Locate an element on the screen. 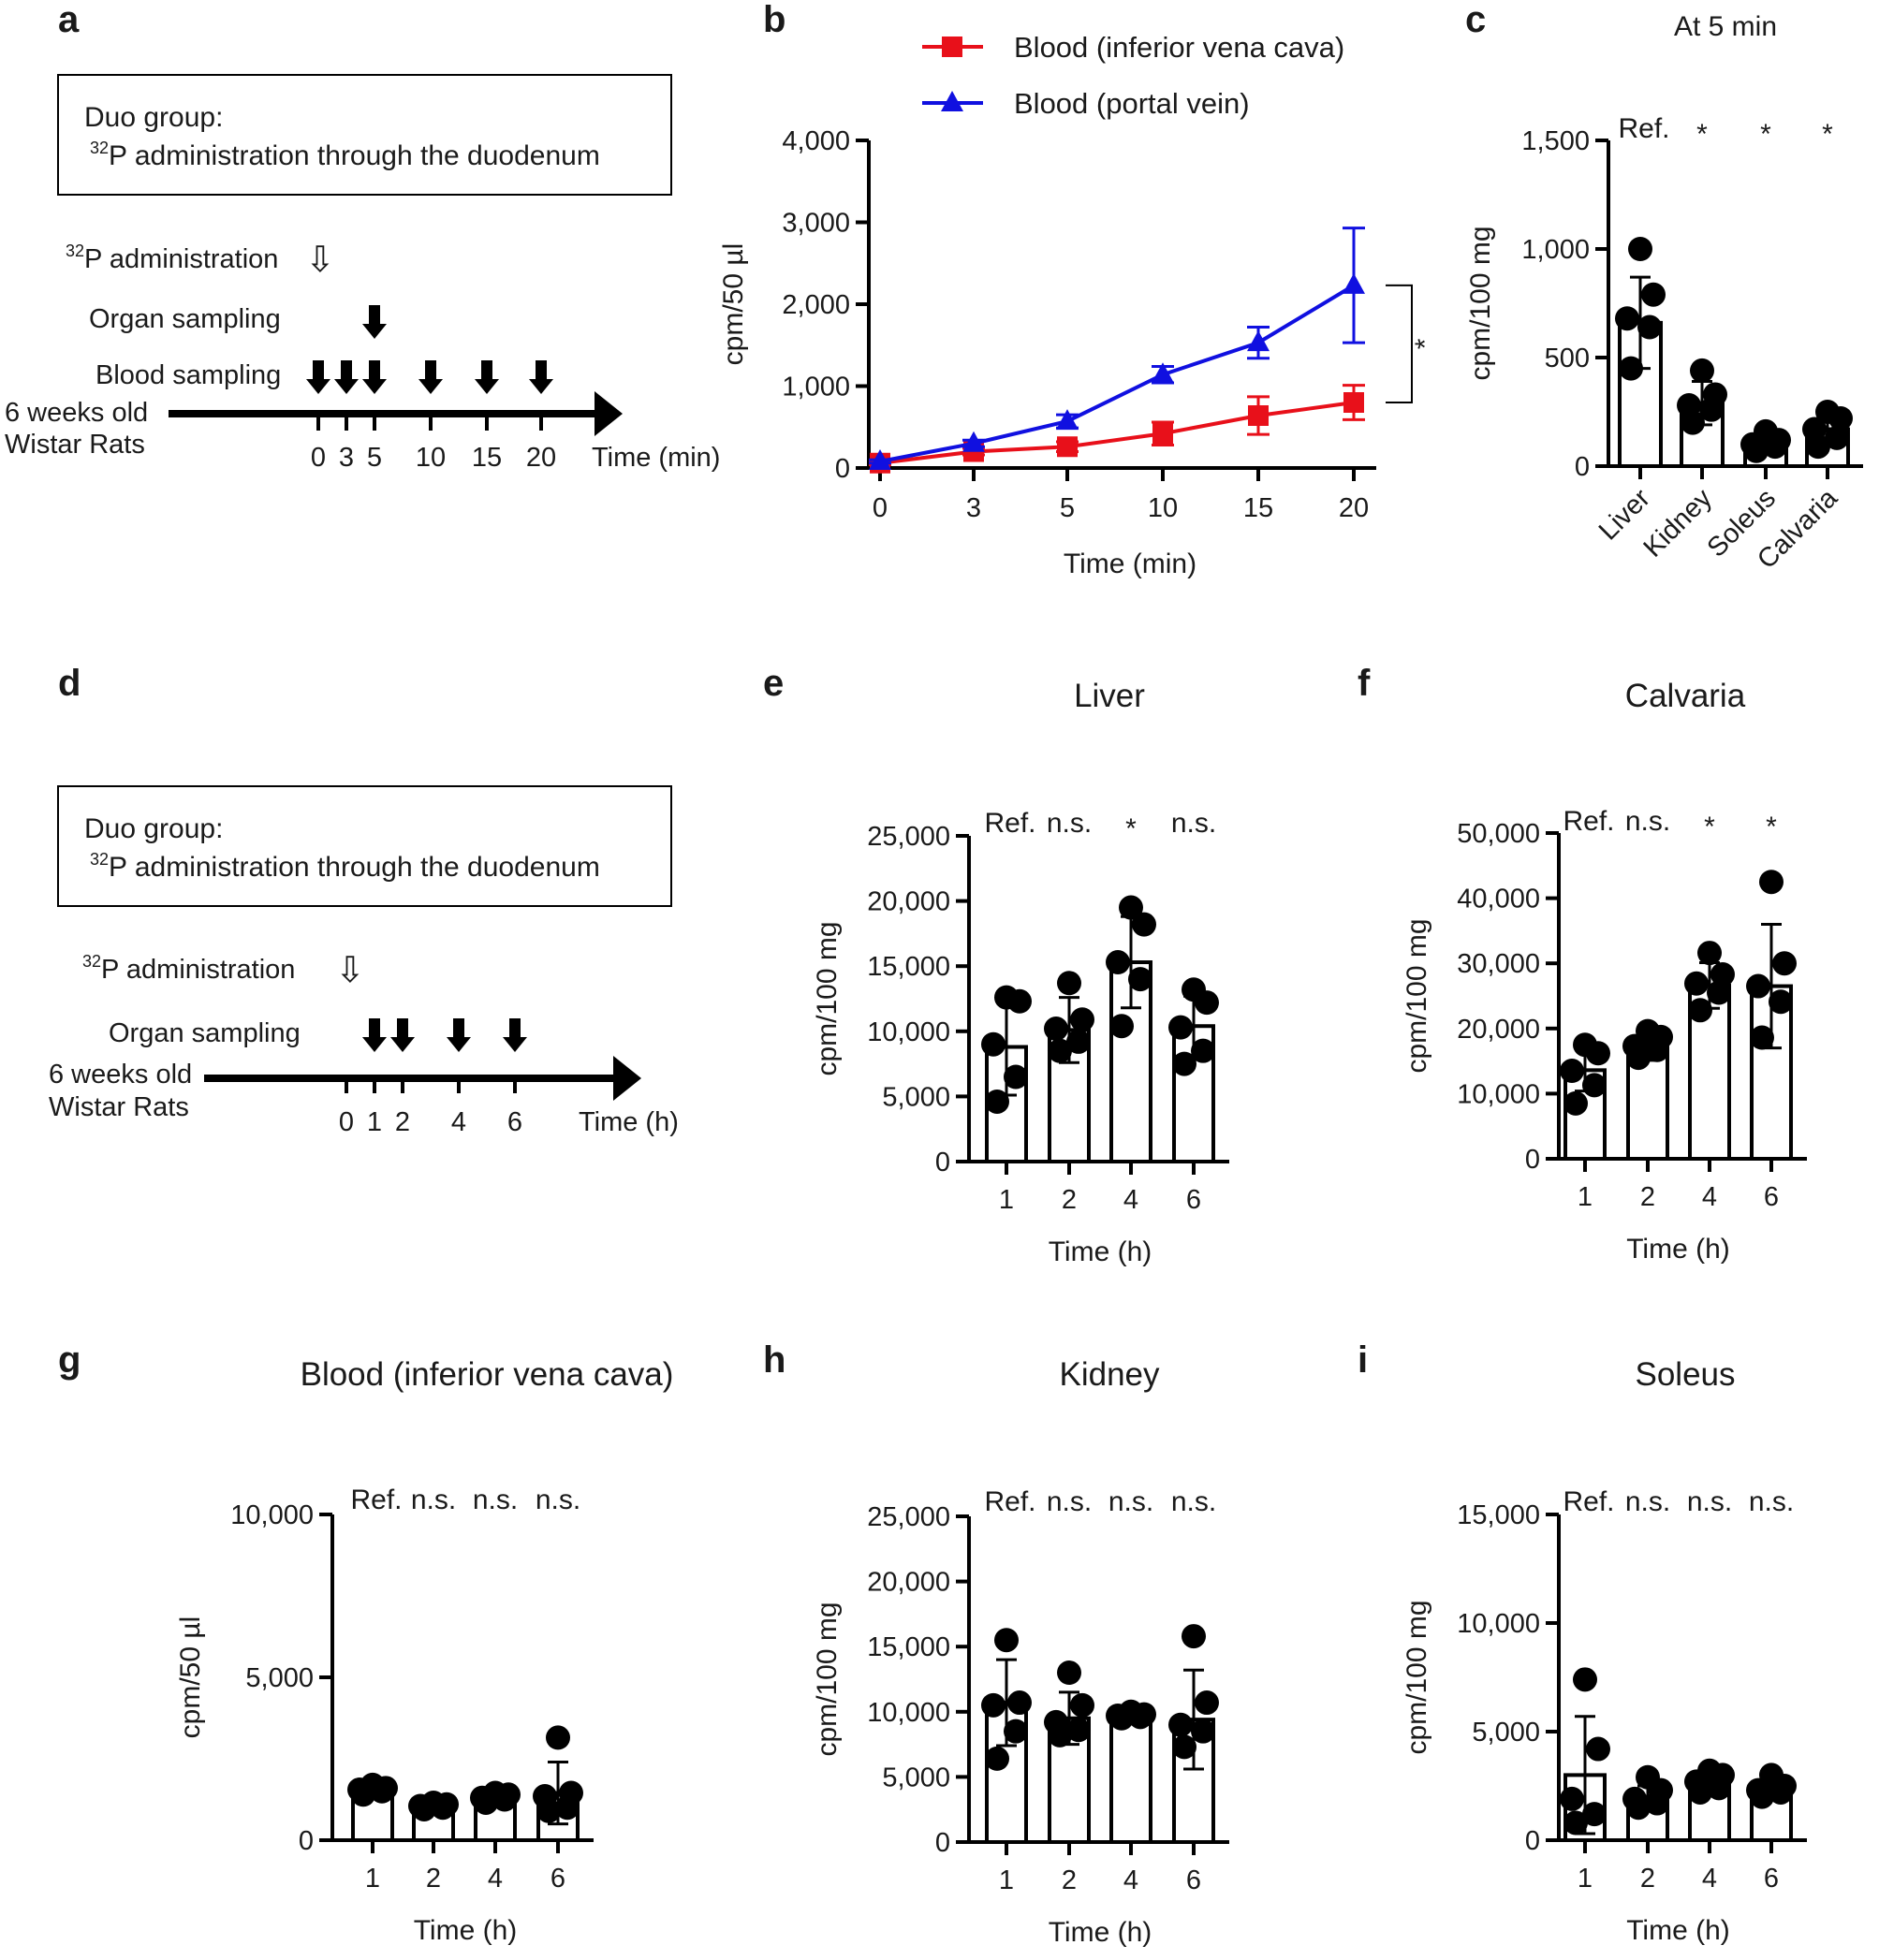 This screenshot has height=1960, width=1879. x-tick-label: 10 is located at coordinates (1163, 508).